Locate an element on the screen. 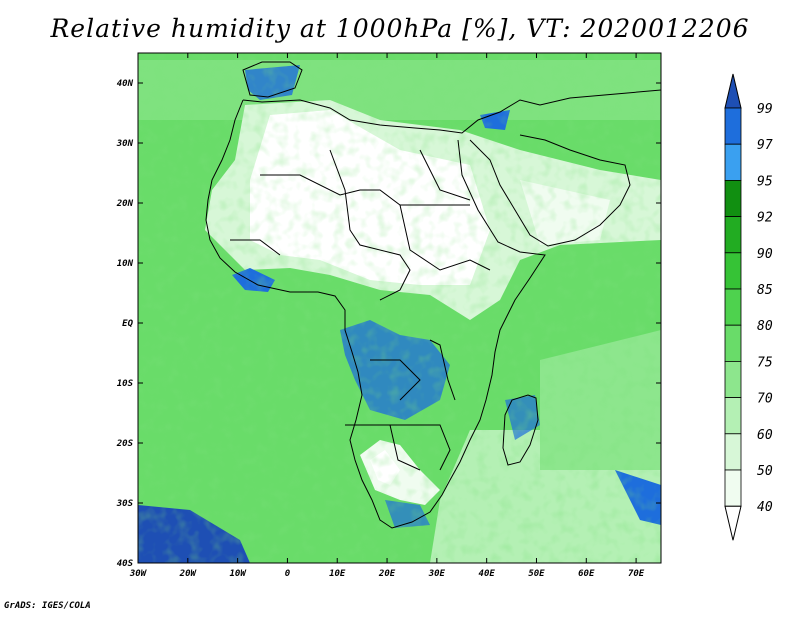 This screenshot has height=618, width=800. lon-tick-label: 30W is located at coordinates (138, 574).